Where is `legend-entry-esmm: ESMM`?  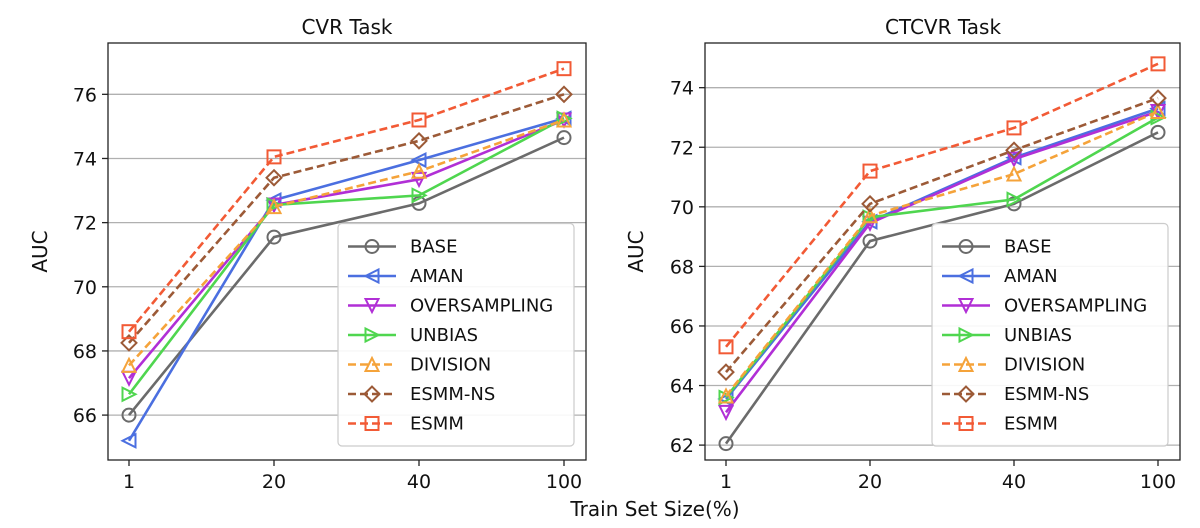
legend-entry-esmm: ESMM is located at coordinates (406, 424).